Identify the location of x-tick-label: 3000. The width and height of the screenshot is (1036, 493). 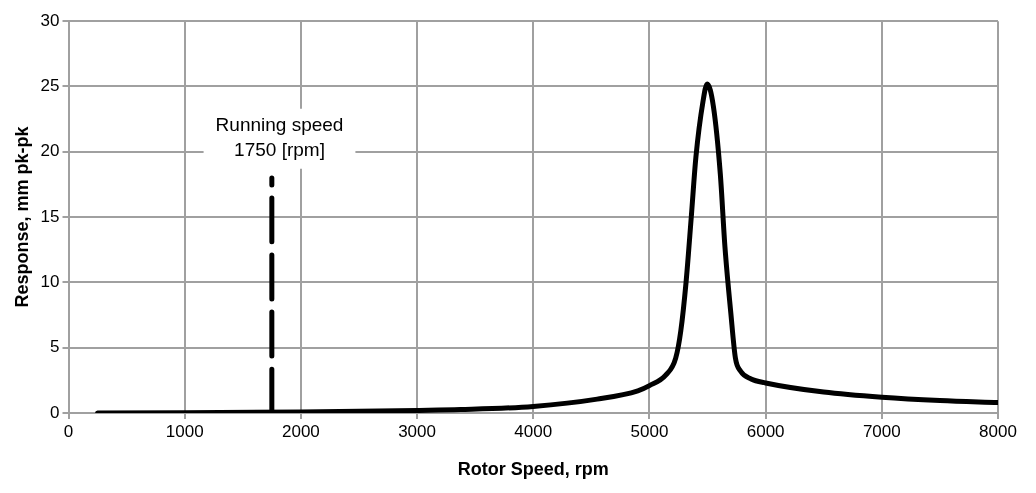
(417, 431).